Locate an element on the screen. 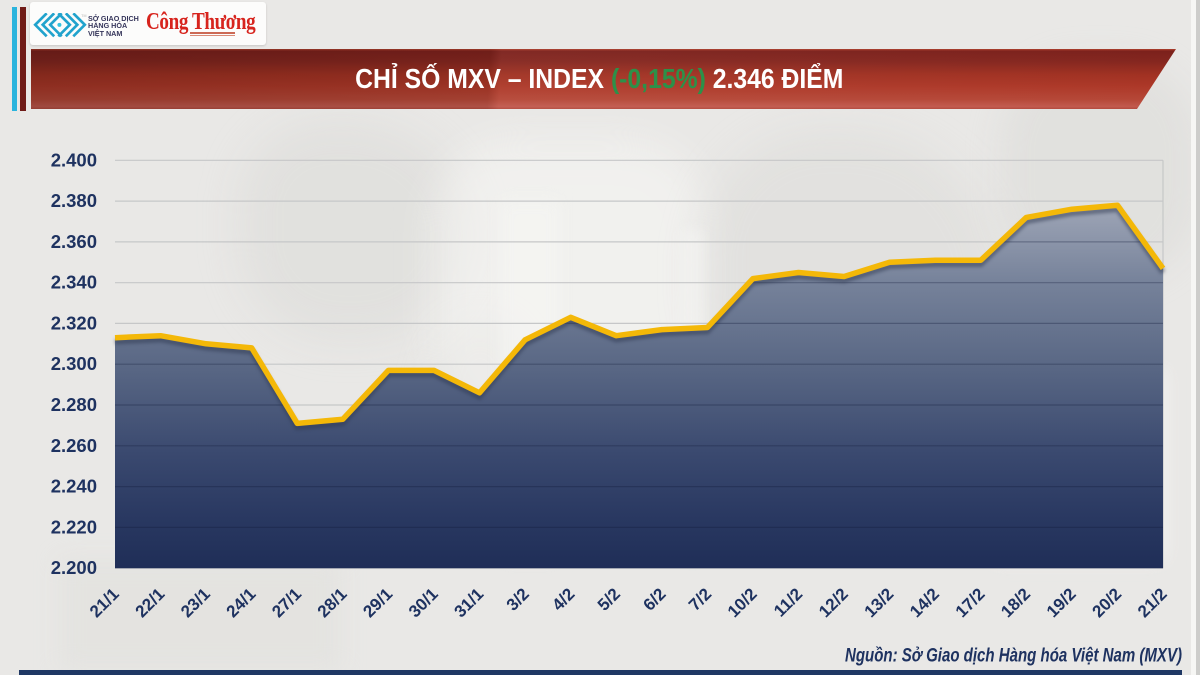 This screenshot has width=1200, height=675. svg-text: 2.240 is located at coordinates (74, 486).